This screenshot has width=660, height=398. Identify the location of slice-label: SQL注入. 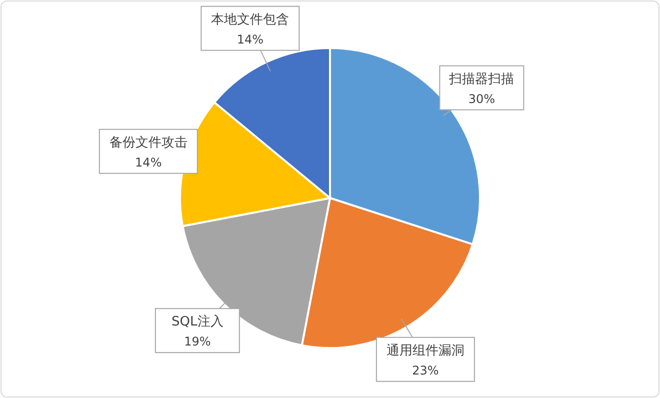
(198, 322).